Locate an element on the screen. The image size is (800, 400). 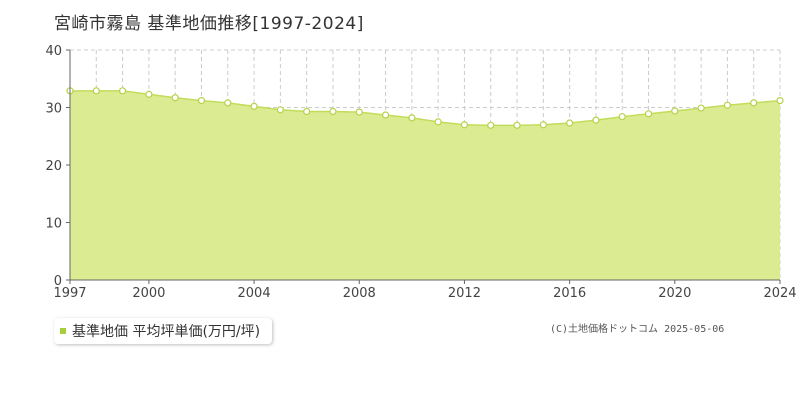
x-tick-label: 2016 is located at coordinates (569, 293).